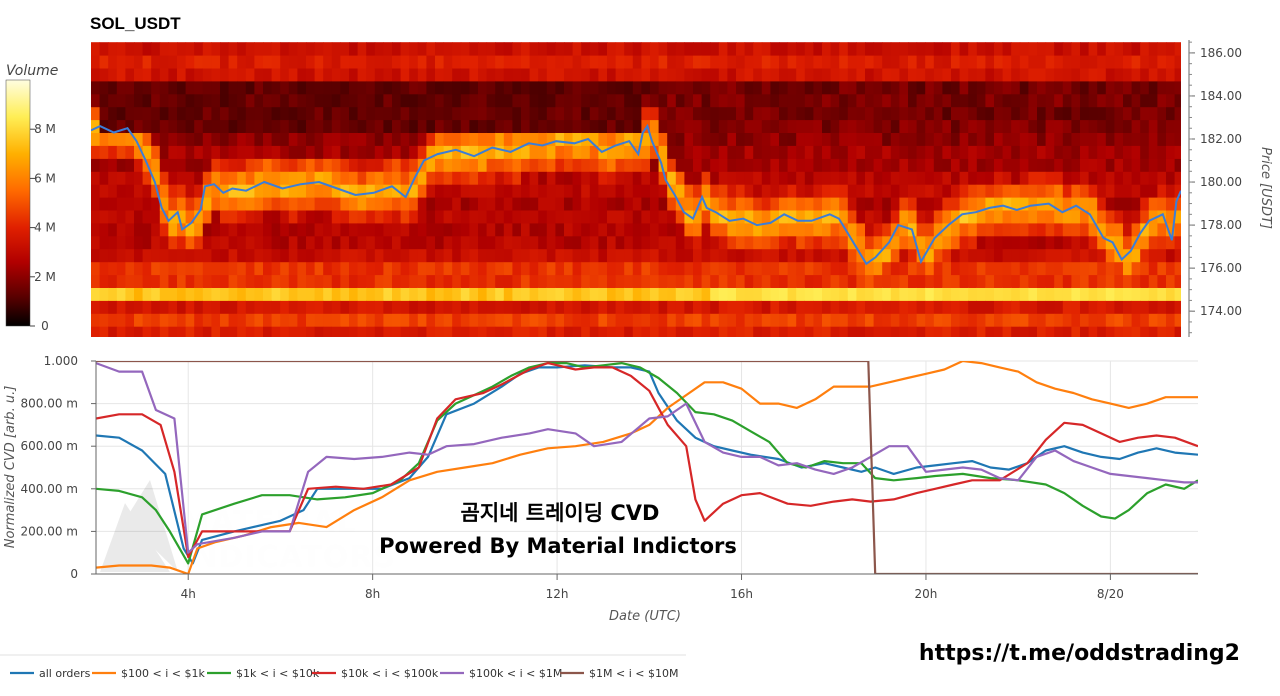 The image size is (1280, 696). Describe the element at coordinates (65, 673) in the screenshot. I see `legend-label: all orders` at that location.